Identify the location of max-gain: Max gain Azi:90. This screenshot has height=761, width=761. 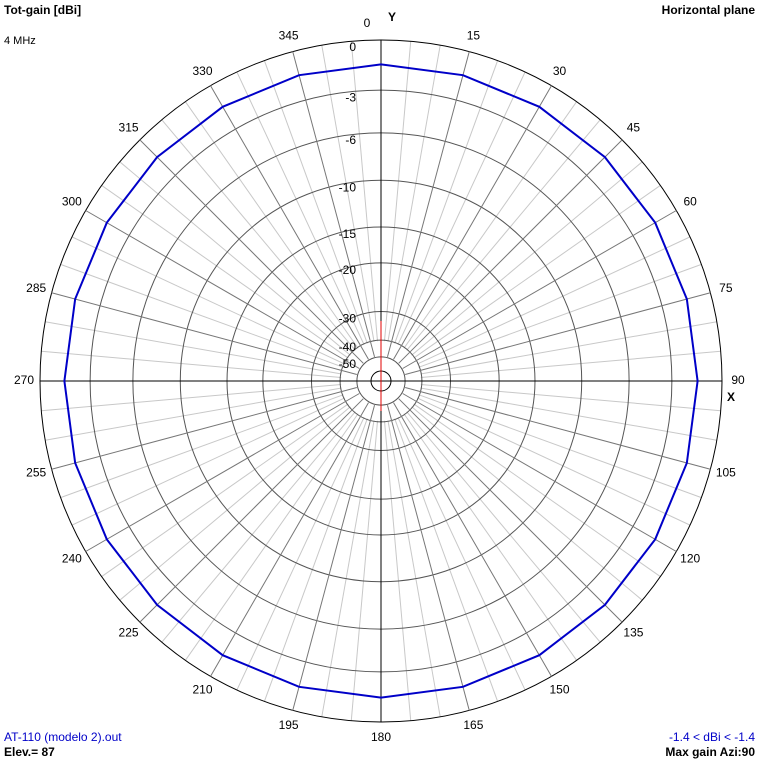
(710, 752).